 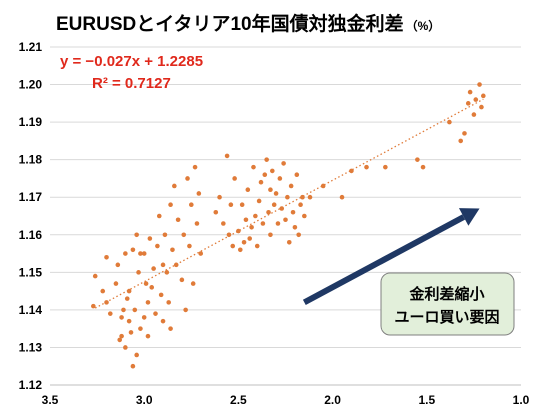 What do you see at coordinates (31, 310) in the screenshot?
I see `y-tick-label: 1.14` at bounding box center [31, 310].